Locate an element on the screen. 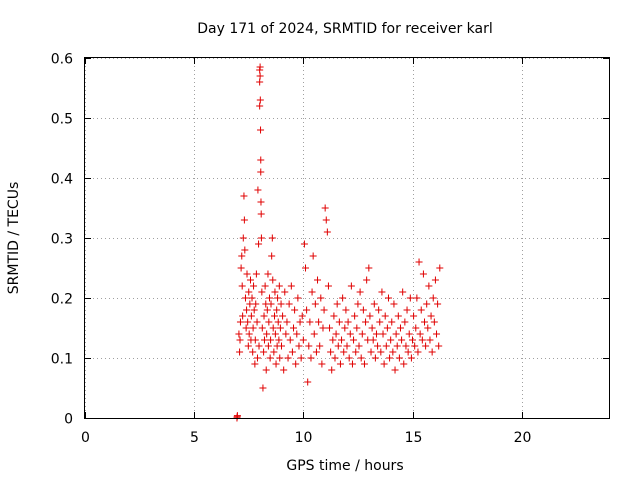  y-tick-label: 0.6 is located at coordinates (62, 60).